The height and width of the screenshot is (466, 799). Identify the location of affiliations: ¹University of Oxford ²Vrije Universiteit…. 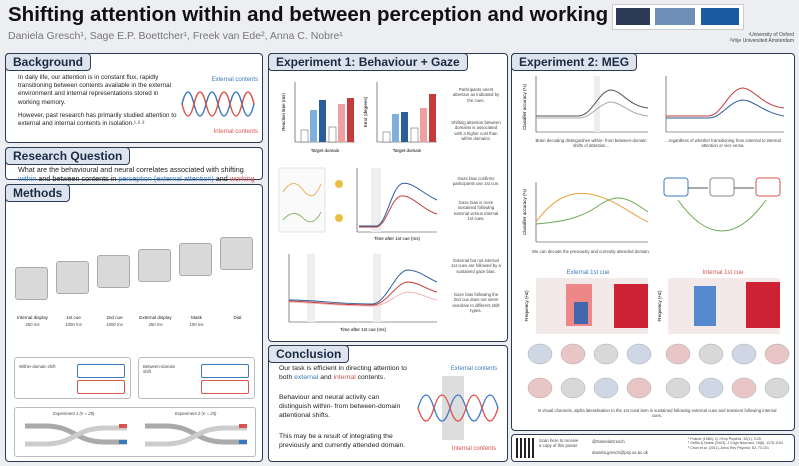
(747, 38).